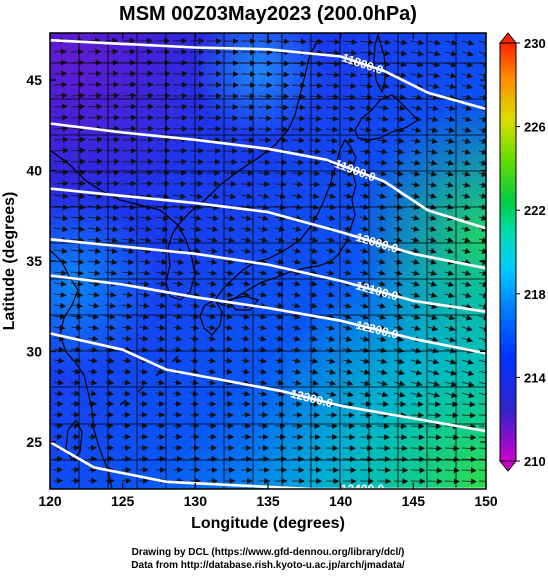  Describe the element at coordinates (268, 501) in the screenshot. I see `x-tick-label: 135` at that location.